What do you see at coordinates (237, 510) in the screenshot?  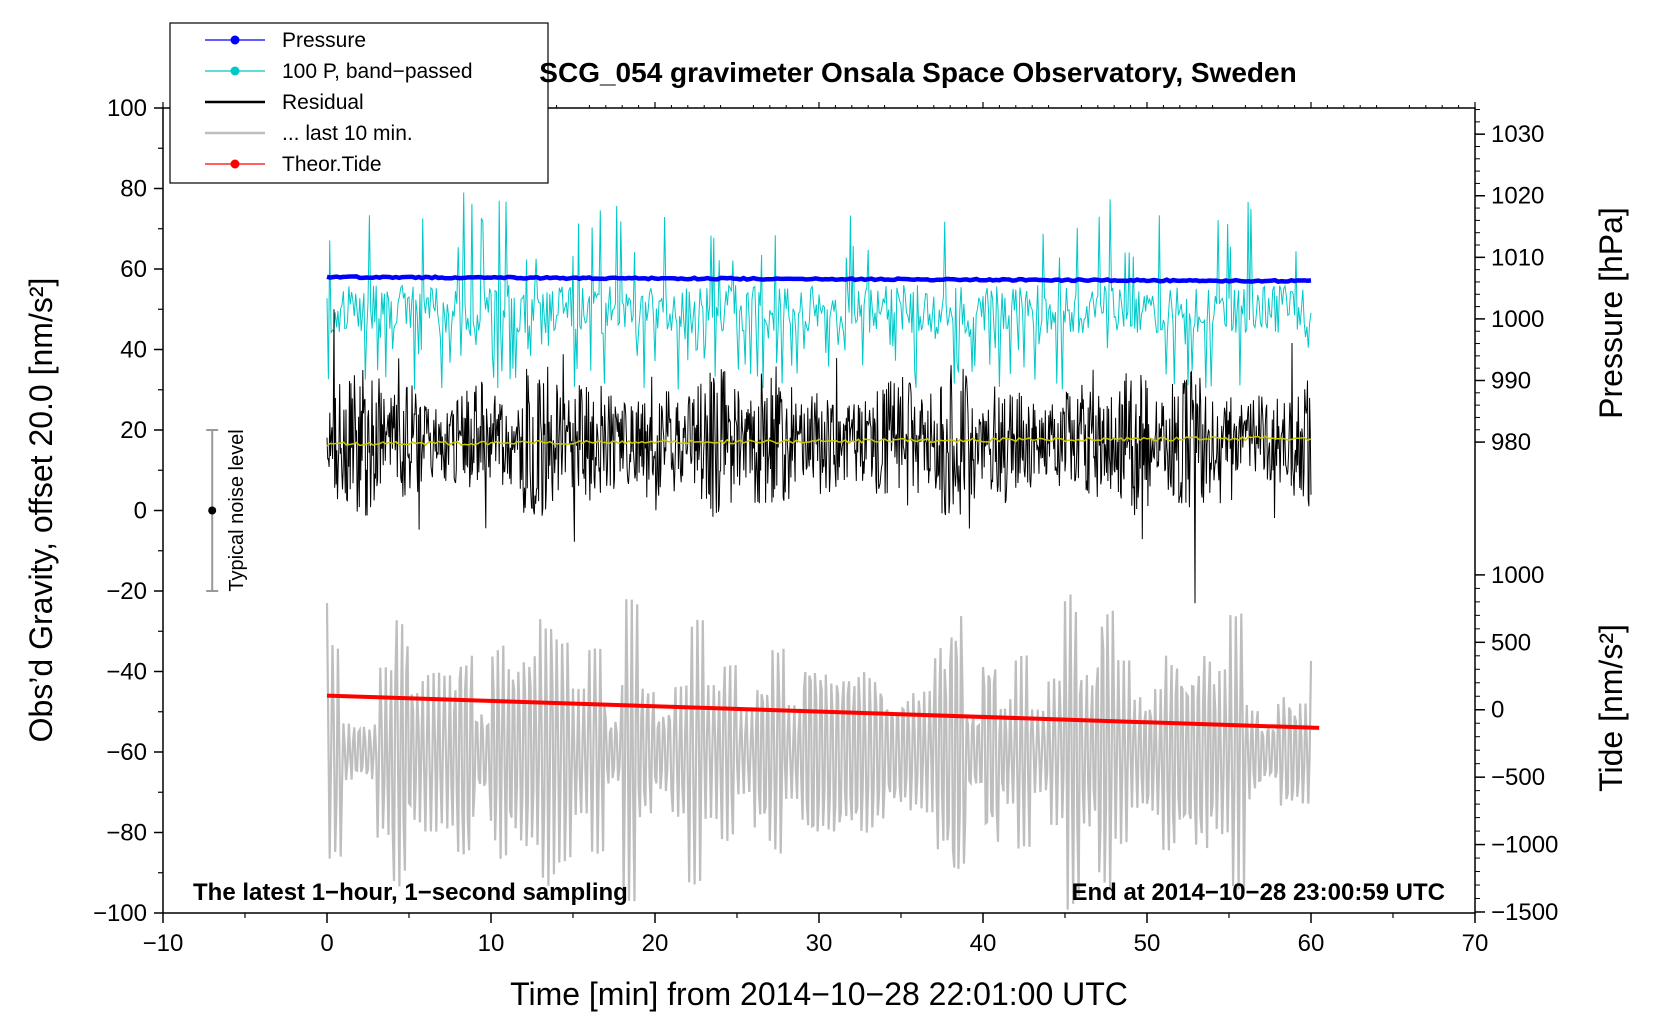 I see `noise-label: Typical noise level` at bounding box center [237, 510].